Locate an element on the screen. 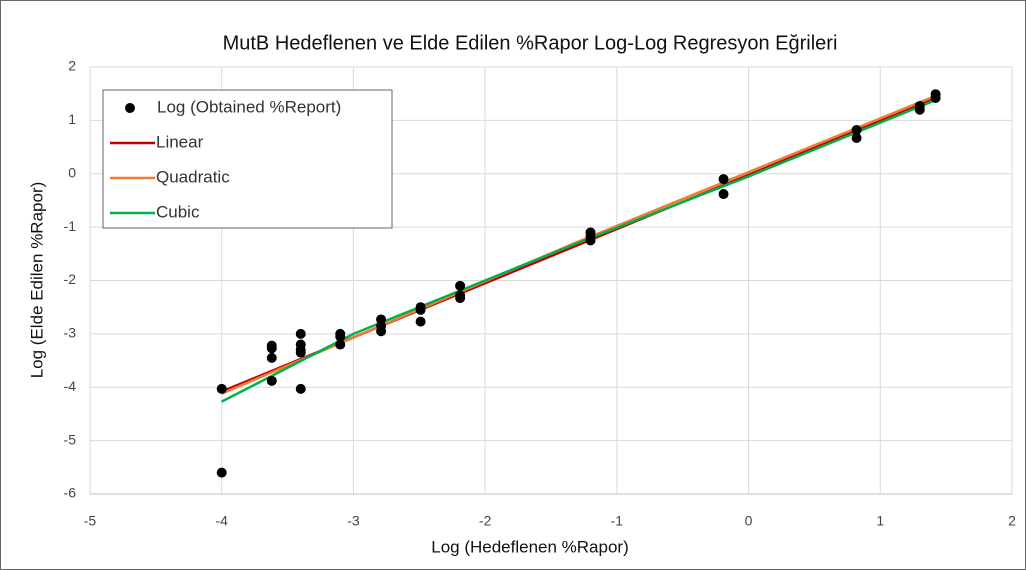  y-axis-label: Log (Elde Edilen %Rapor) is located at coordinates (36, 280).